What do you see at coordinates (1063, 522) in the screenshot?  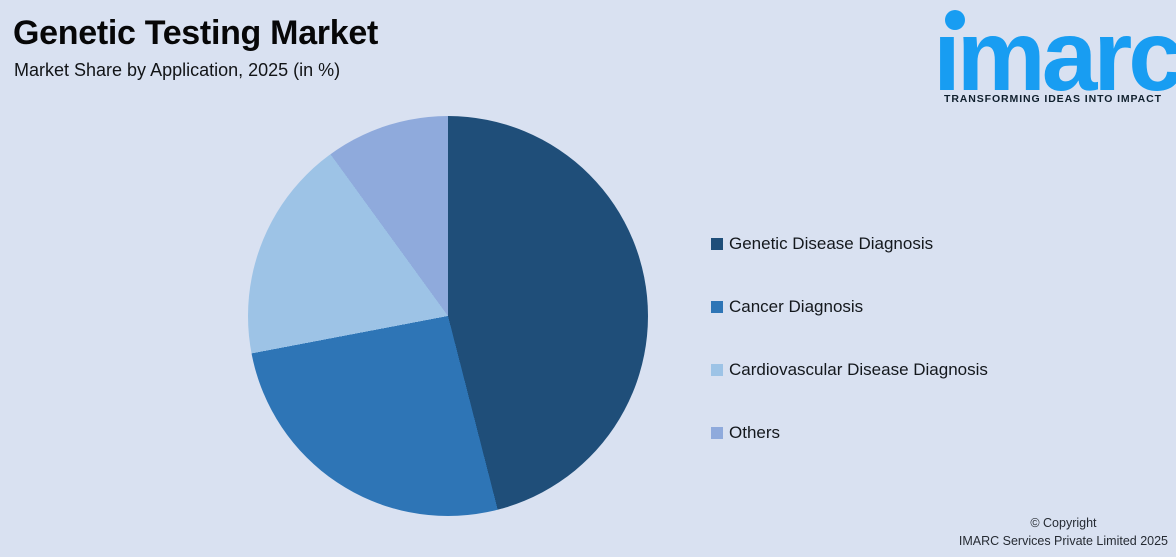 I see `copyright-line1: © Copyright` at bounding box center [1063, 522].